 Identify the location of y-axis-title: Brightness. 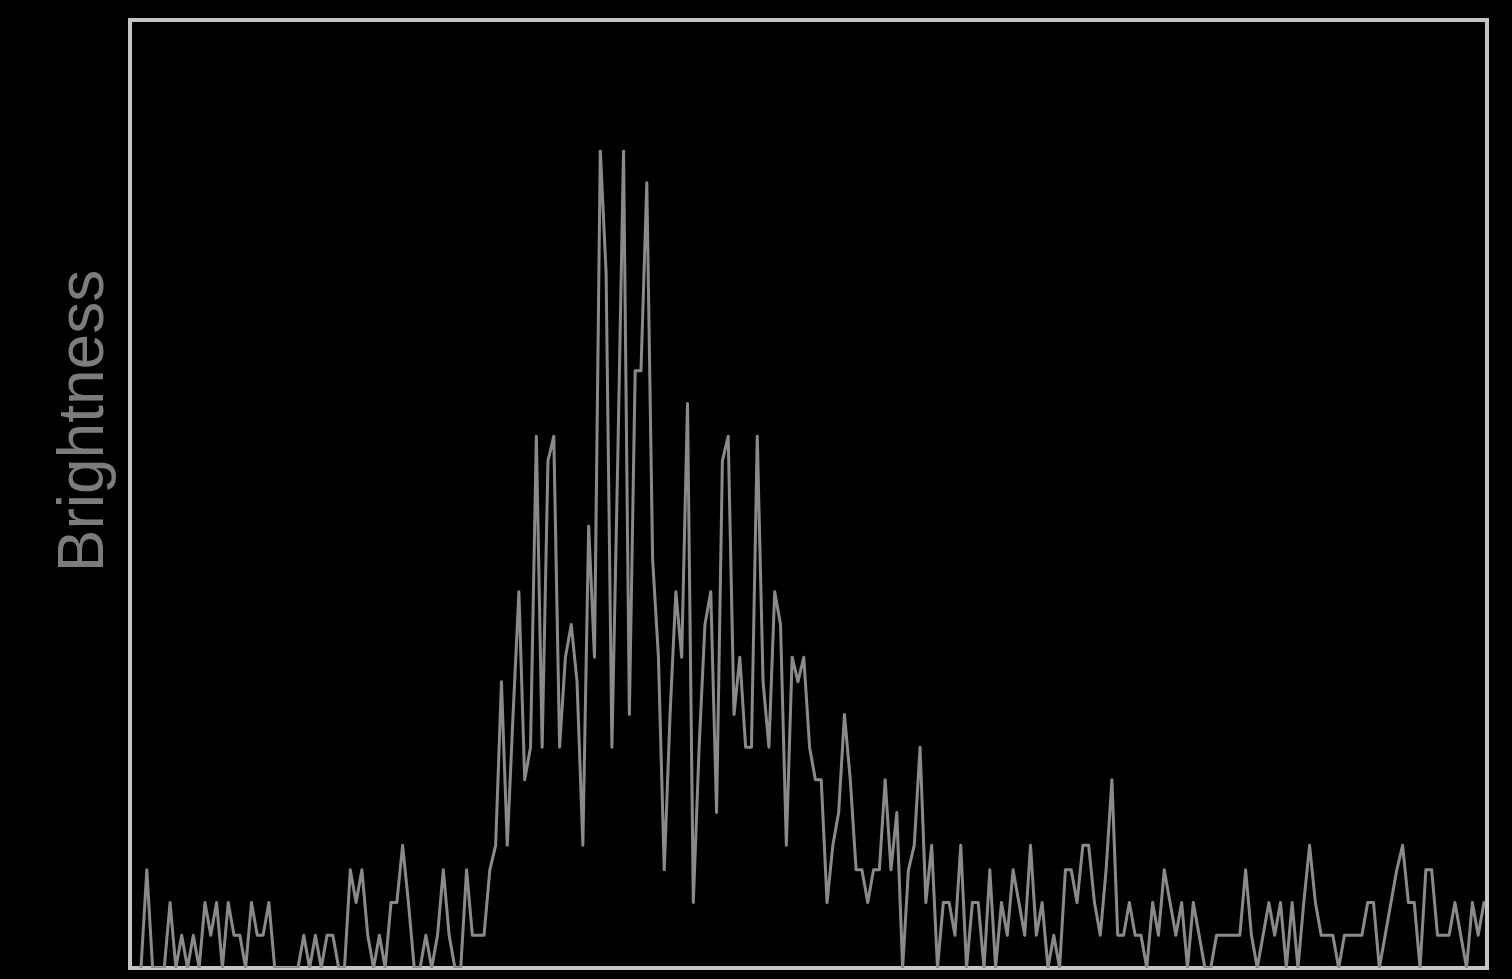
(81, 421).